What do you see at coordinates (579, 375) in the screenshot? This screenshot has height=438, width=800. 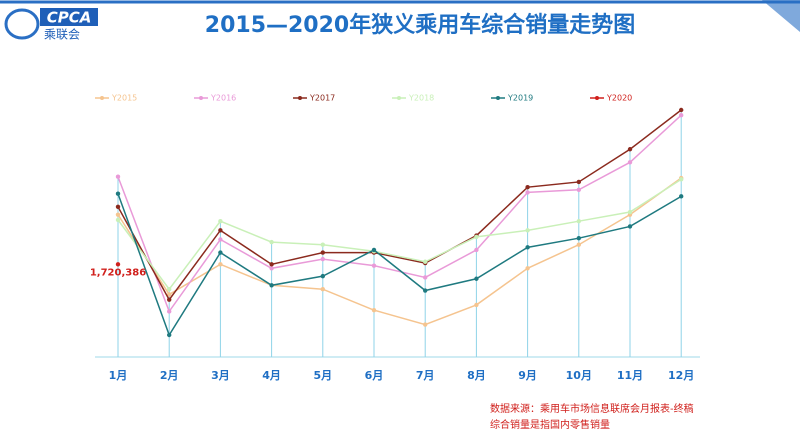 I see `x-tick-label: 10月` at bounding box center [579, 375].